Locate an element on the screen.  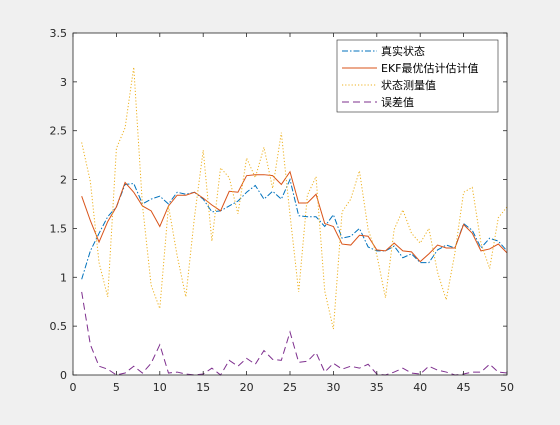
y-tick-label: 0.5 is located at coordinates (59, 326).